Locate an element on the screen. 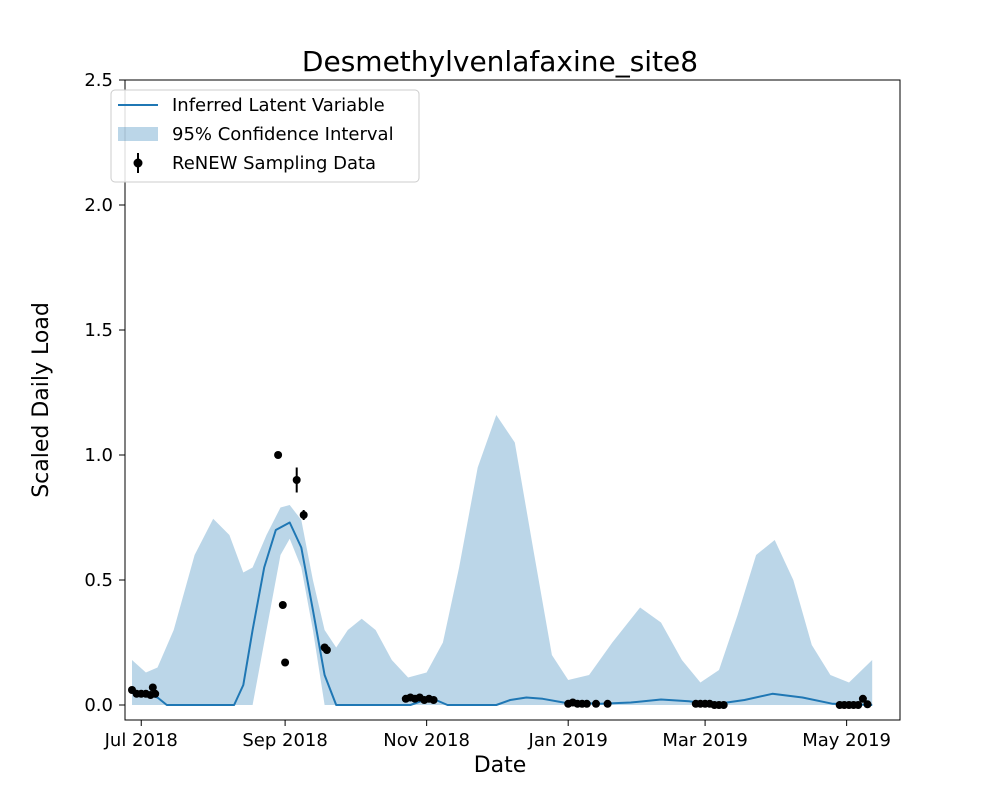 The height and width of the screenshot is (800, 1000). x-tick-label: Jan 2019 is located at coordinates (568, 740).